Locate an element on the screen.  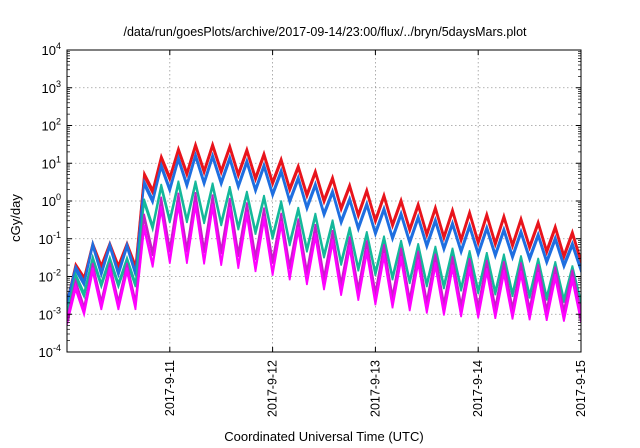
x-tick-label: 2017-9-15 is located at coordinates (581, 388).